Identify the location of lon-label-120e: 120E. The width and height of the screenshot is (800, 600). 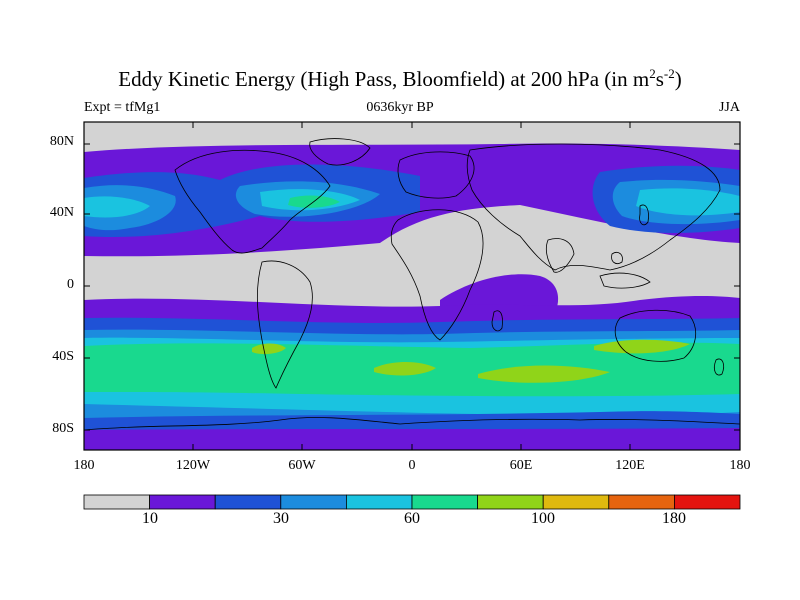
(630, 465).